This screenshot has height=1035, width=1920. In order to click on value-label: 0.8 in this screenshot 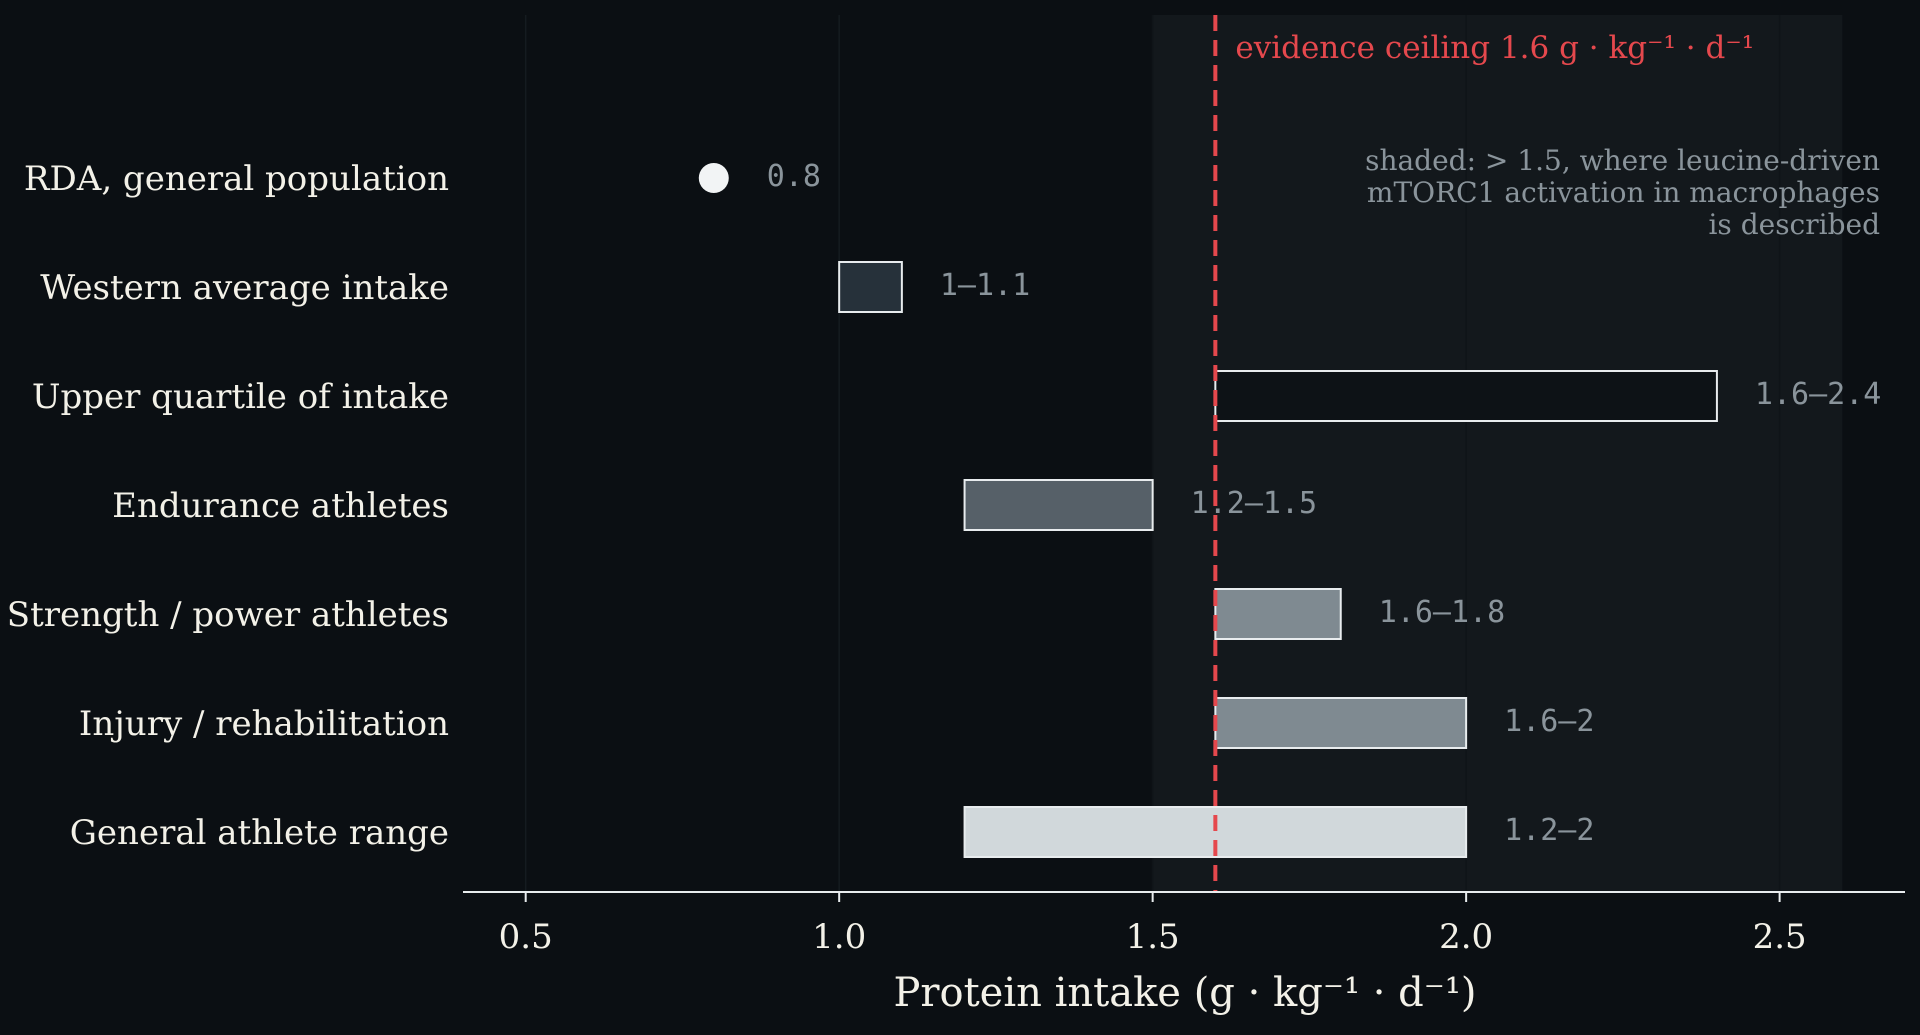, I will do `click(794, 176)`.